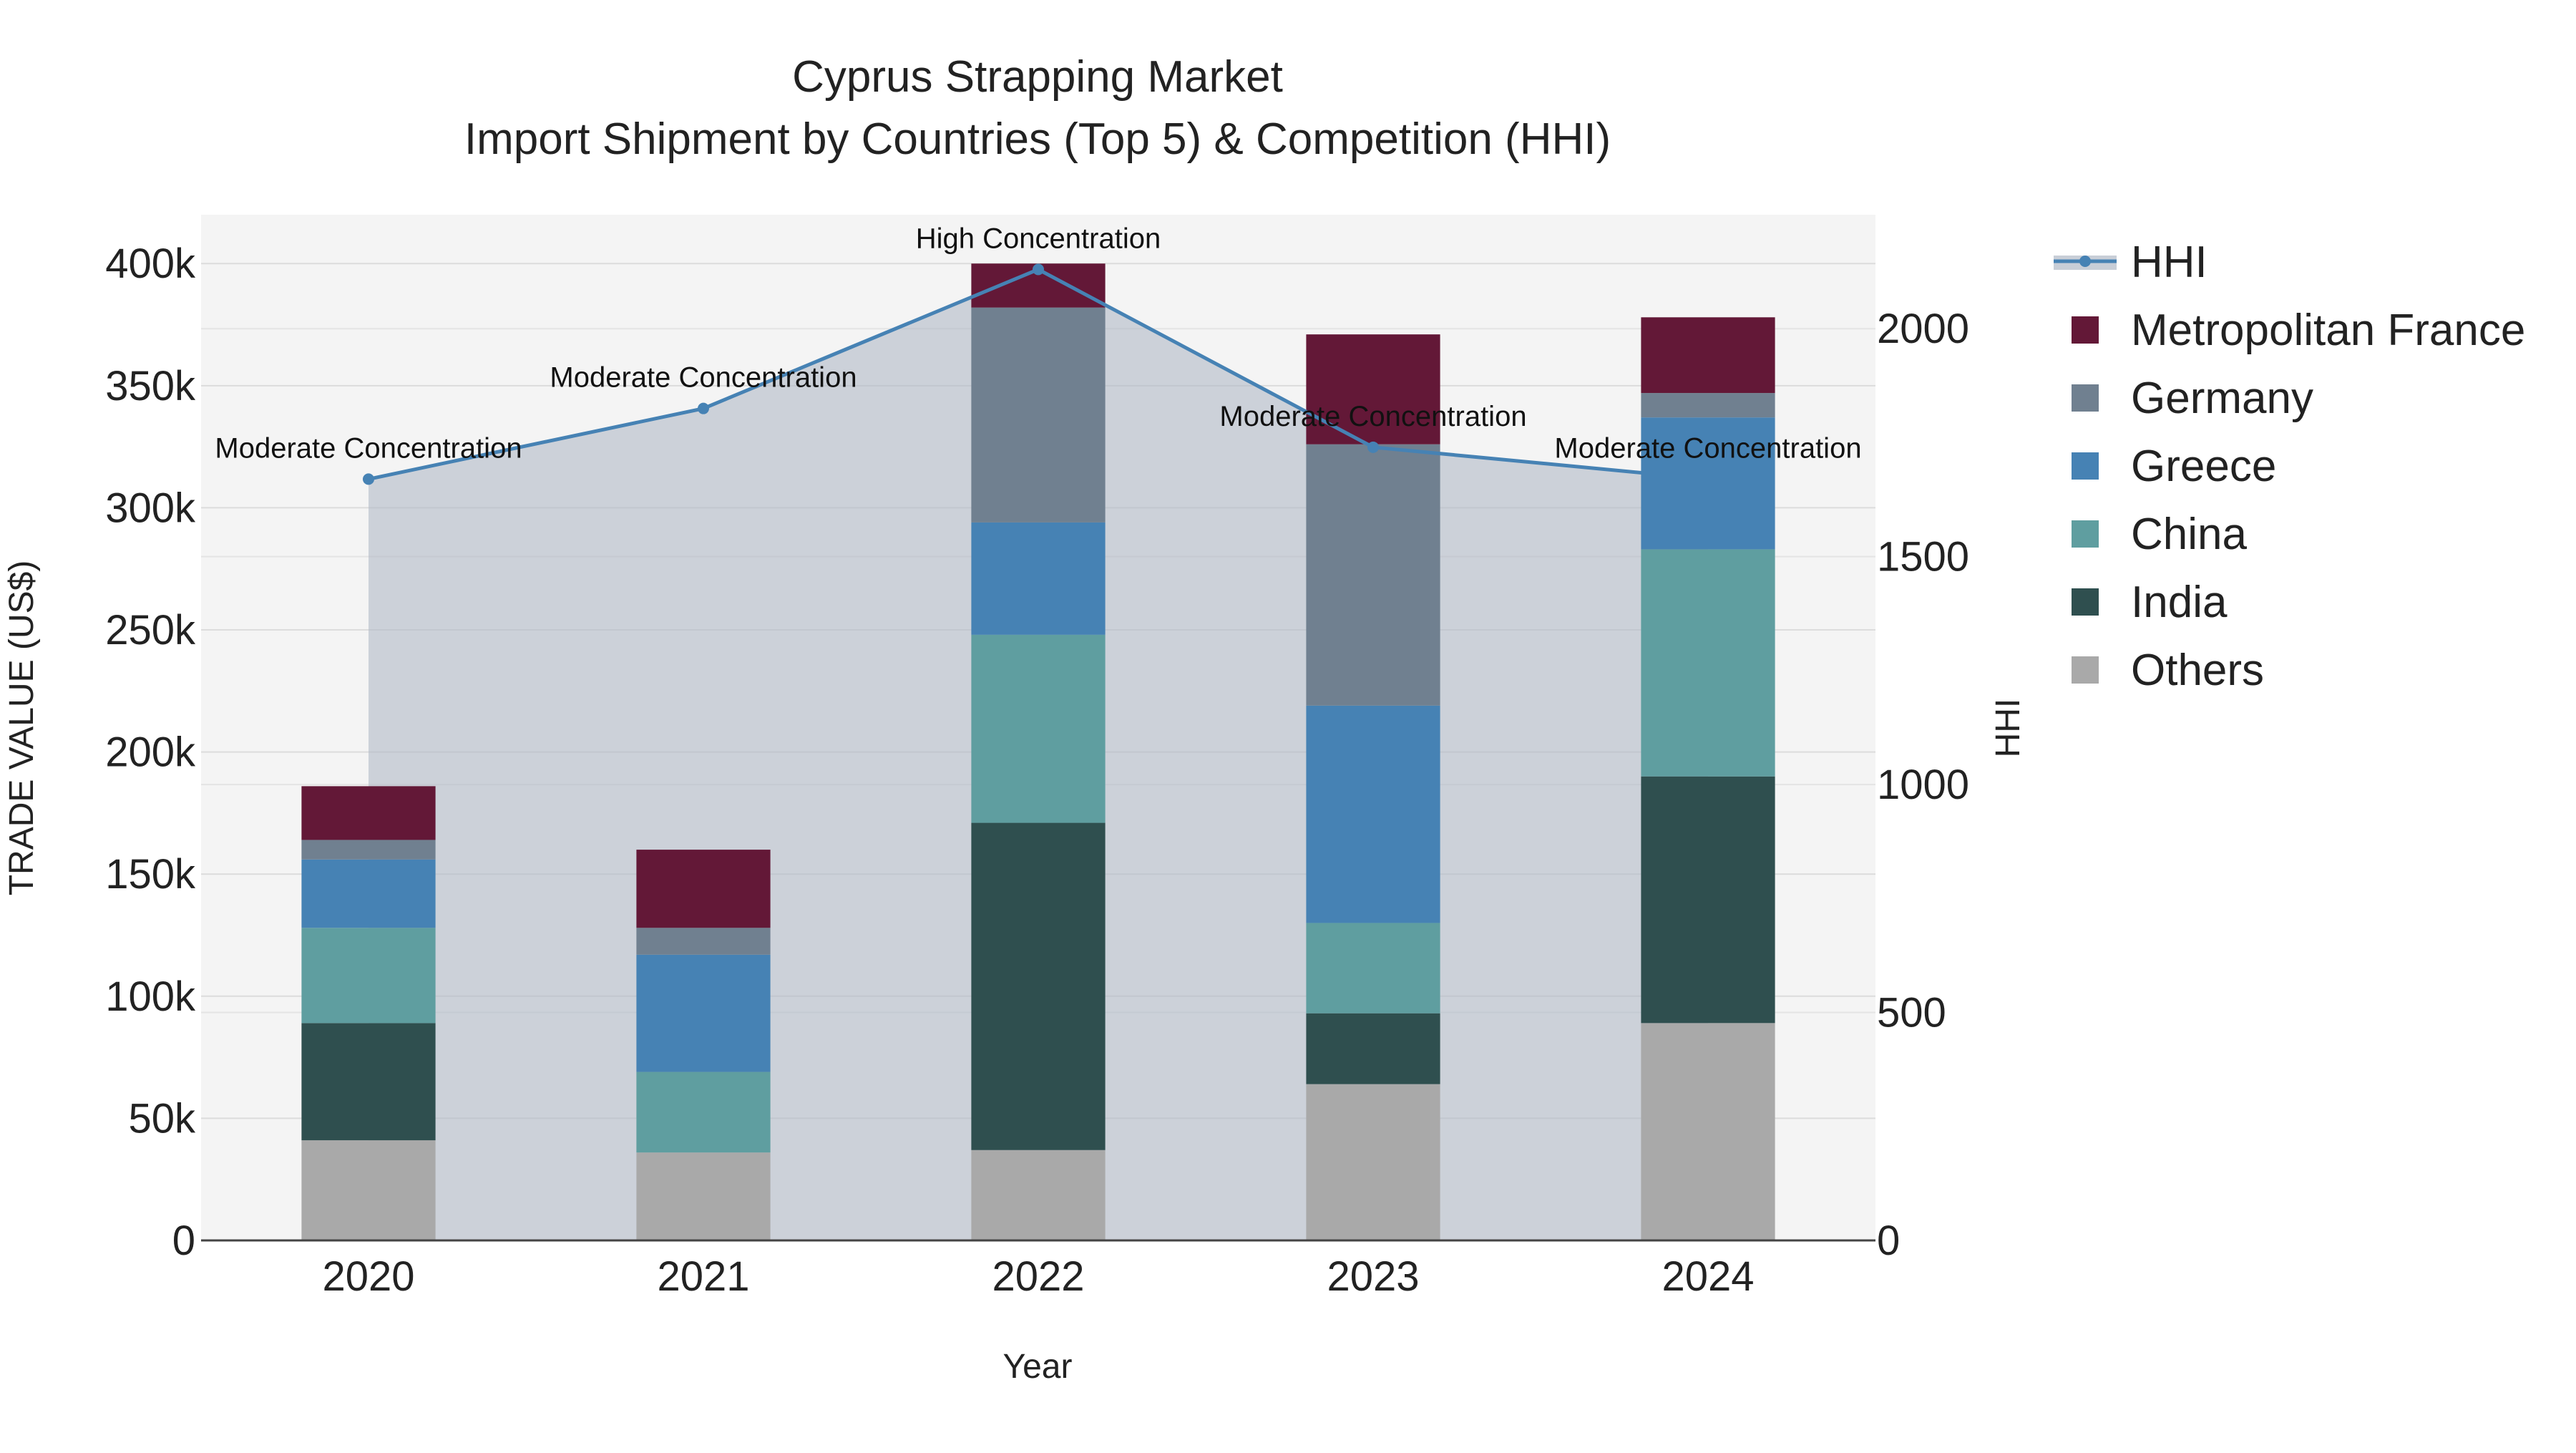 Image resolution: width=2576 pixels, height=1453 pixels. What do you see at coordinates (1373, 575) in the screenshot?
I see `bar-germany-2023` at bounding box center [1373, 575].